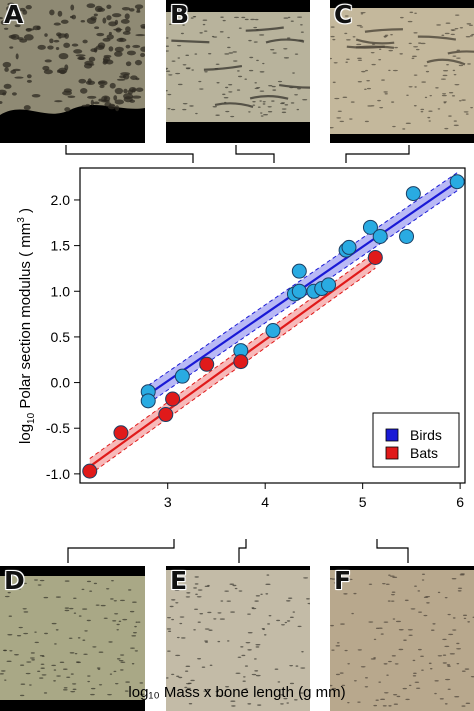 Image resolution: width=474 pixels, height=711 pixels. I want to click on micrograph-panel-e: E, so click(238, 638).